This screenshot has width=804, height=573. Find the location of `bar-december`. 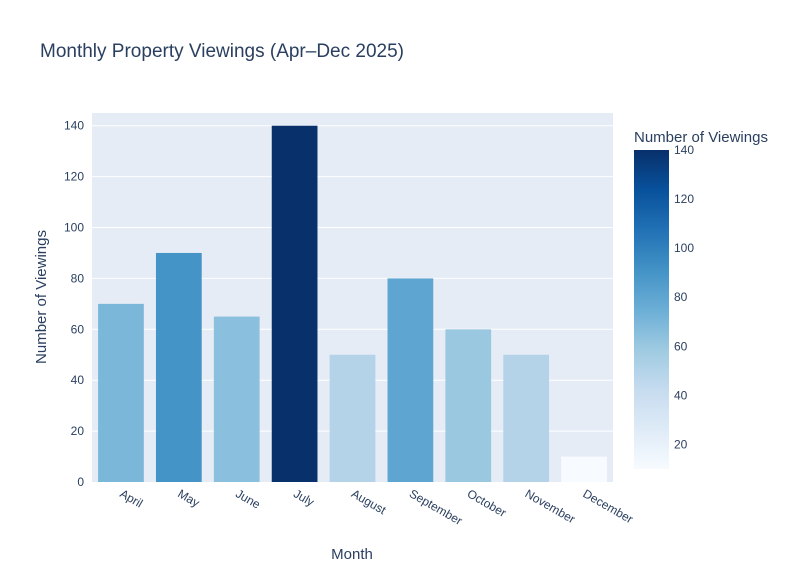

bar-december is located at coordinates (584, 469).